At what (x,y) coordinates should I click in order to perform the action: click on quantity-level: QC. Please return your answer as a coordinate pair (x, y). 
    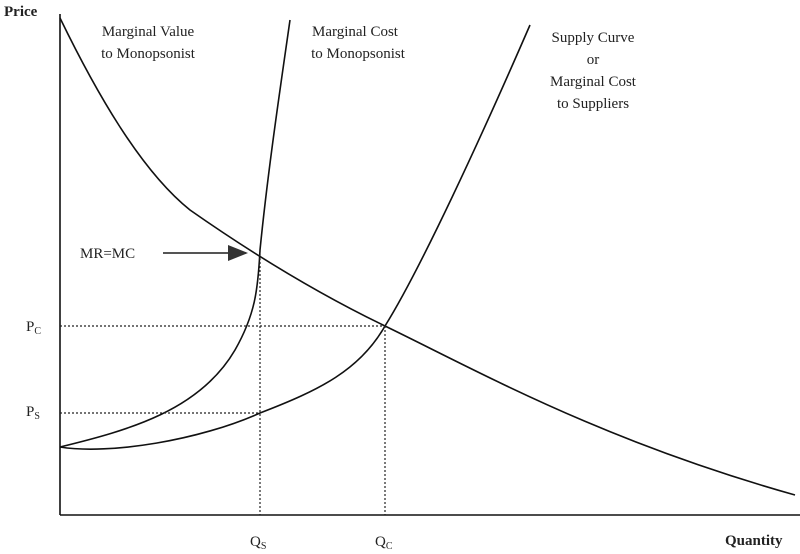
    Looking at the image, I should click on (384, 543).